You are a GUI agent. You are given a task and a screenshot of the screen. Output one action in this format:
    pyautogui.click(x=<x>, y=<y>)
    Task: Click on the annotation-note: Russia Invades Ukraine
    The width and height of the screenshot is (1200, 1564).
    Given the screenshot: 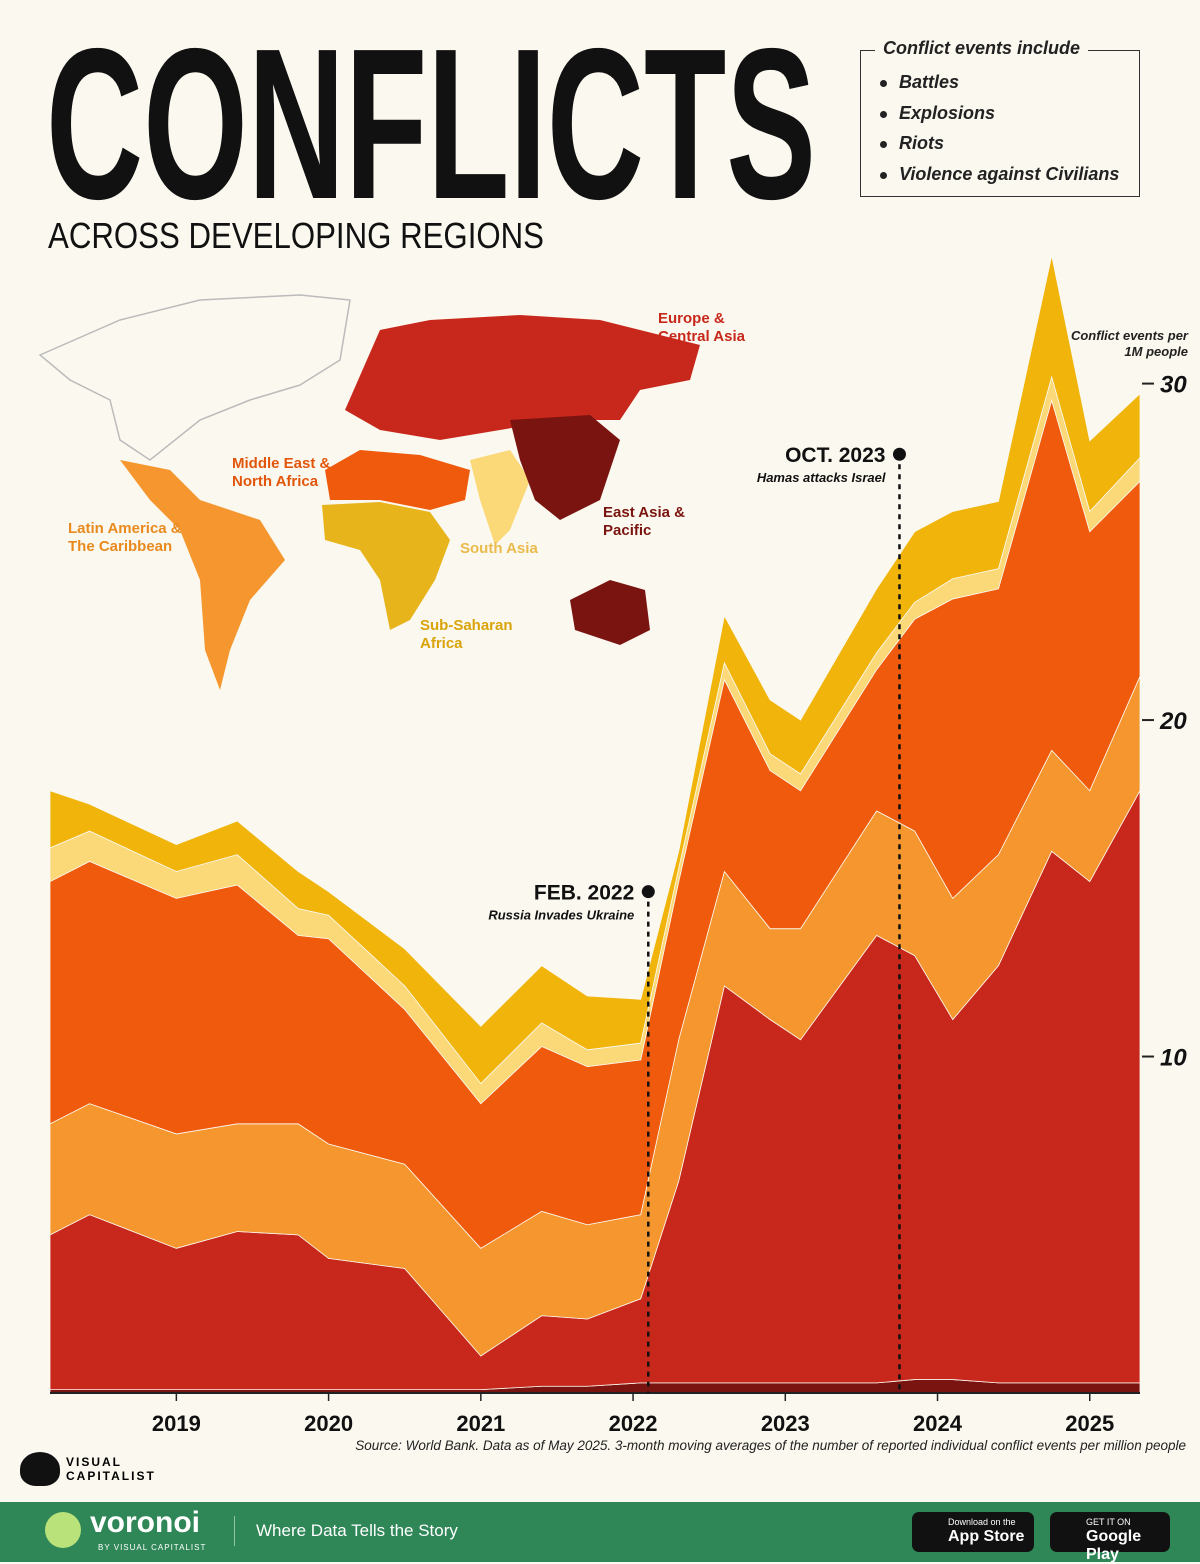 What is the action you would take?
    pyautogui.click(x=561, y=915)
    